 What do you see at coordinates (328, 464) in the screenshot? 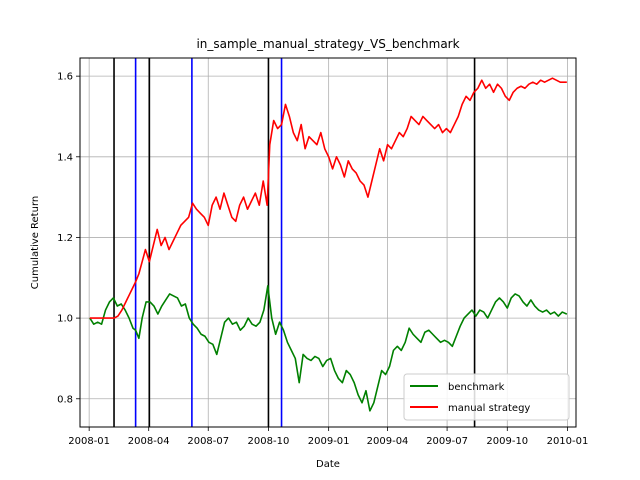
I see `x-axis-label: Date` at bounding box center [328, 464].